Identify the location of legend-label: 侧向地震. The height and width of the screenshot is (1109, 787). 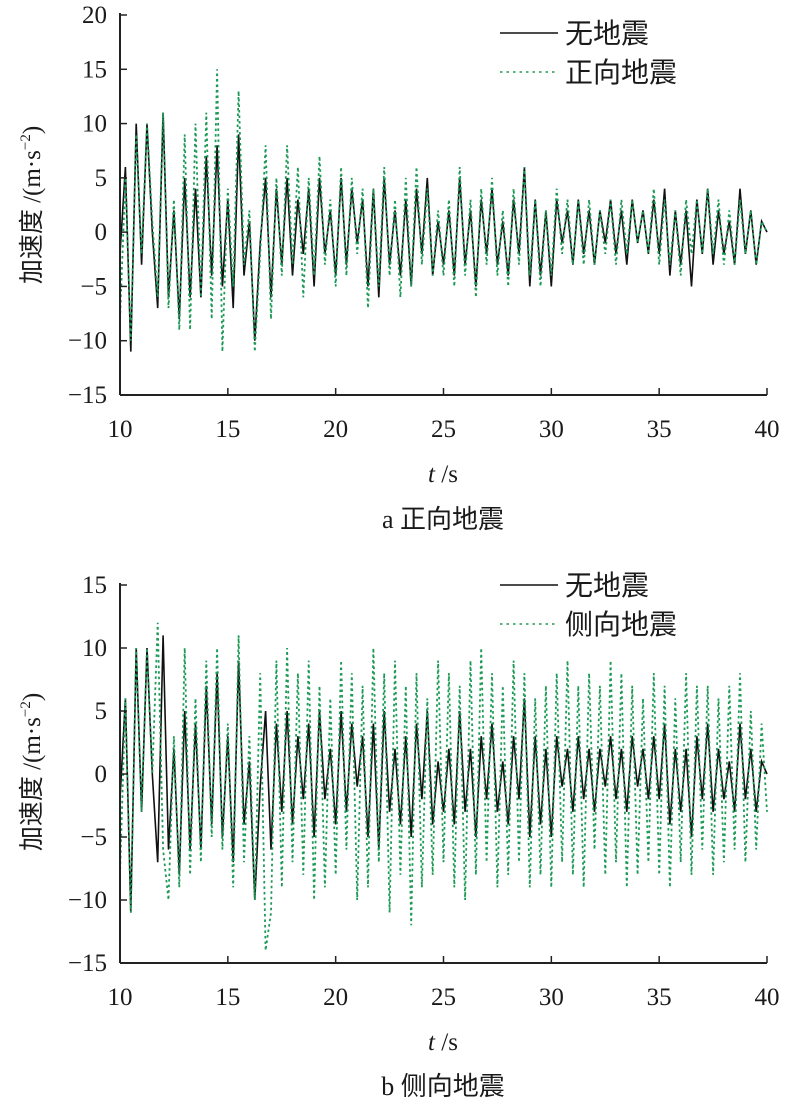
(621, 625).